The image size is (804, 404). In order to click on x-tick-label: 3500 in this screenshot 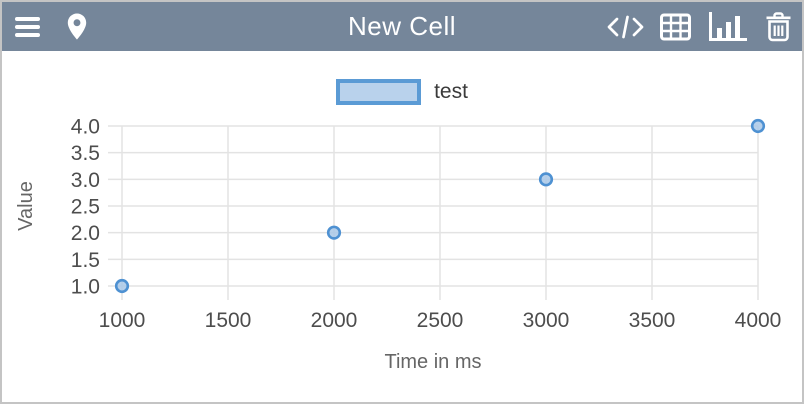, I will do `click(652, 320)`.